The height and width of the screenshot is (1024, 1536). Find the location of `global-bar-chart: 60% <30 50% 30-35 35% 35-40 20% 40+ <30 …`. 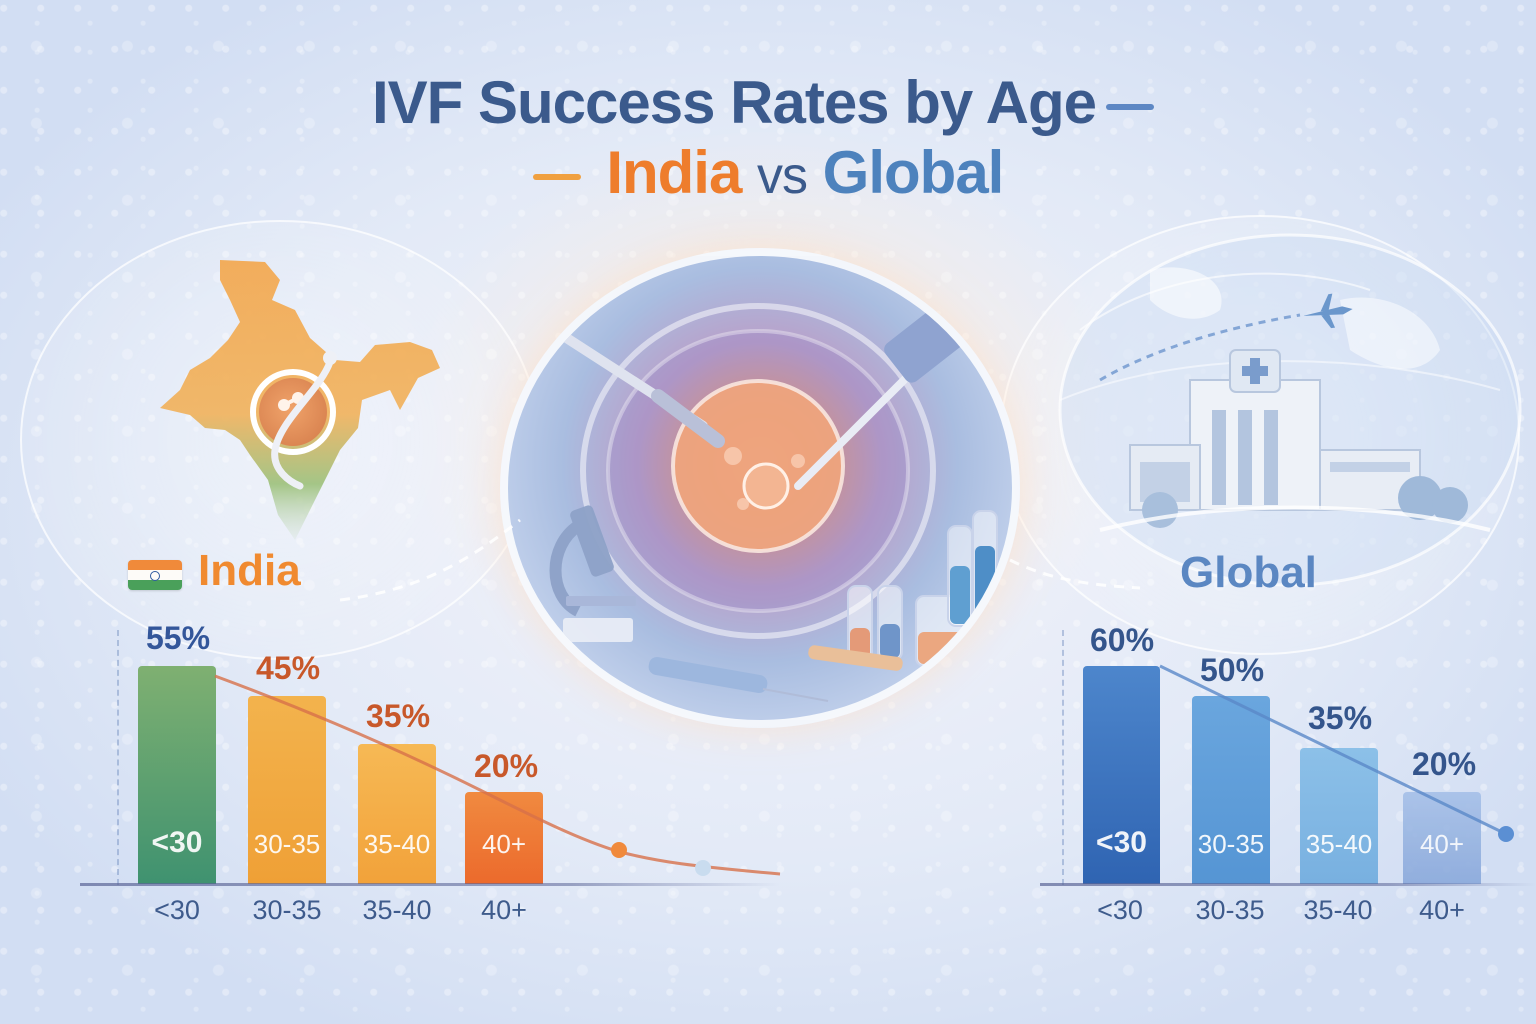

global-bar-chart: 60% <30 50% 30-35 35% 35-40 20% 40+ <30 … is located at coordinates (1288, 765).